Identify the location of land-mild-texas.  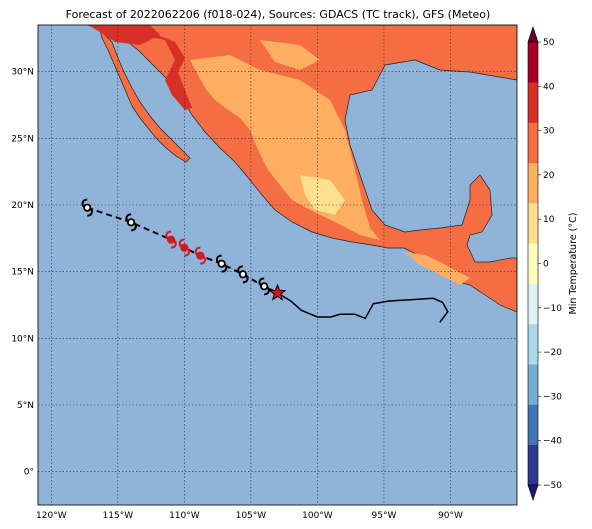
(290, 55).